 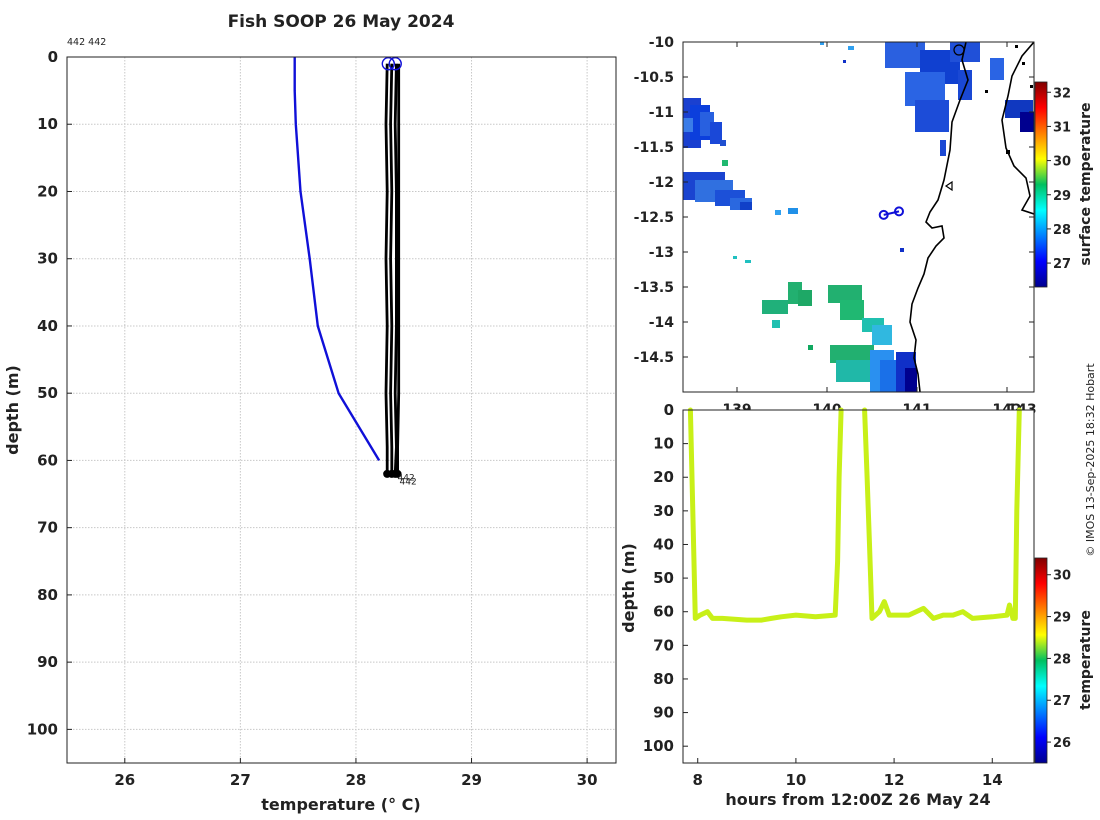 I want to click on map-y-tick-label: -14.5, so click(x=654, y=358).